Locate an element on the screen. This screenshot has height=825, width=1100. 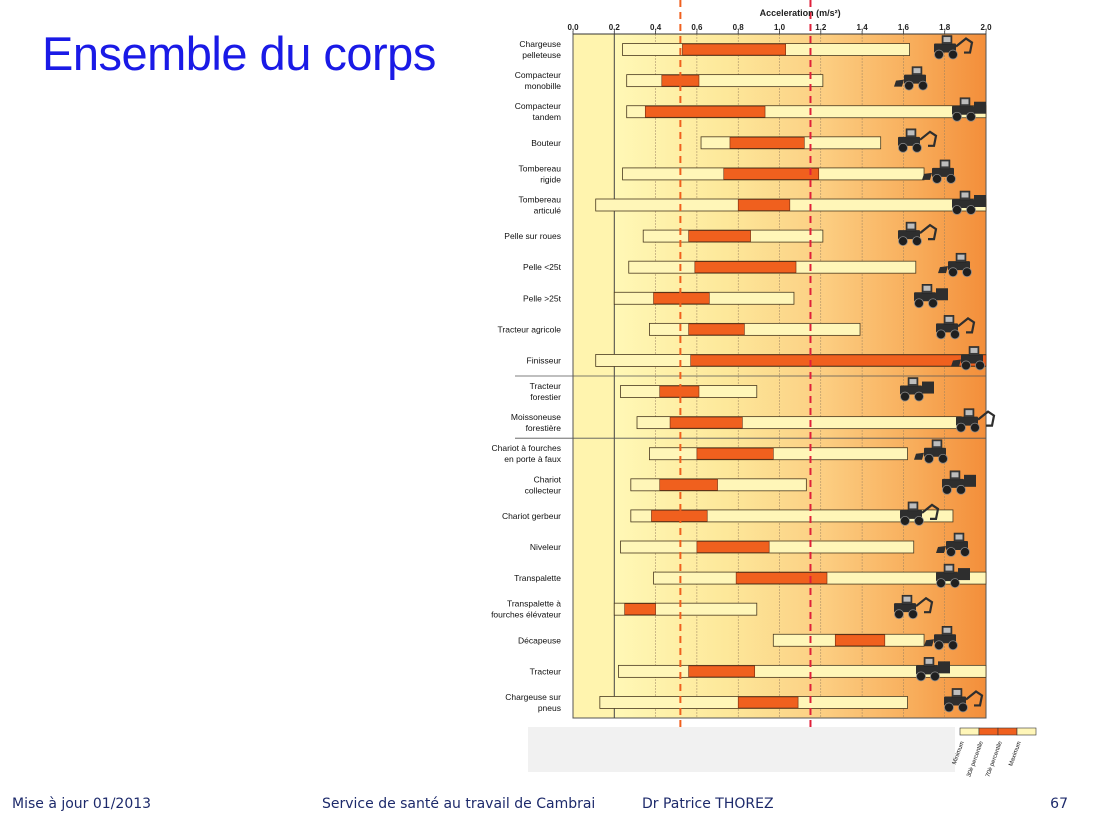
category-label: Tombereau is located at coordinates (539, 168).